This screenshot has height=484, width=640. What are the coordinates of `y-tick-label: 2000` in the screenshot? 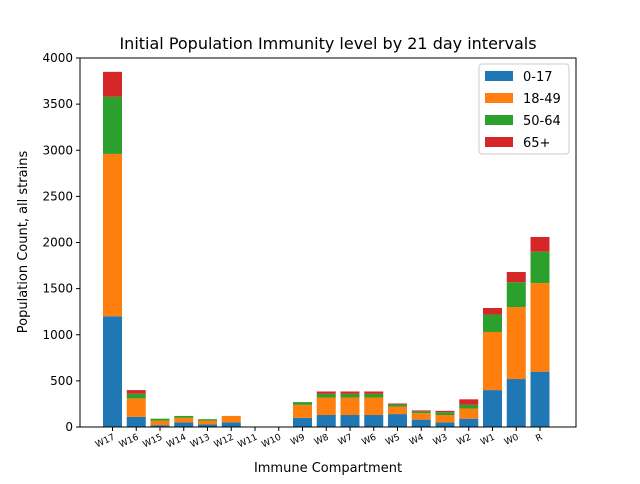 It's located at (57, 243).